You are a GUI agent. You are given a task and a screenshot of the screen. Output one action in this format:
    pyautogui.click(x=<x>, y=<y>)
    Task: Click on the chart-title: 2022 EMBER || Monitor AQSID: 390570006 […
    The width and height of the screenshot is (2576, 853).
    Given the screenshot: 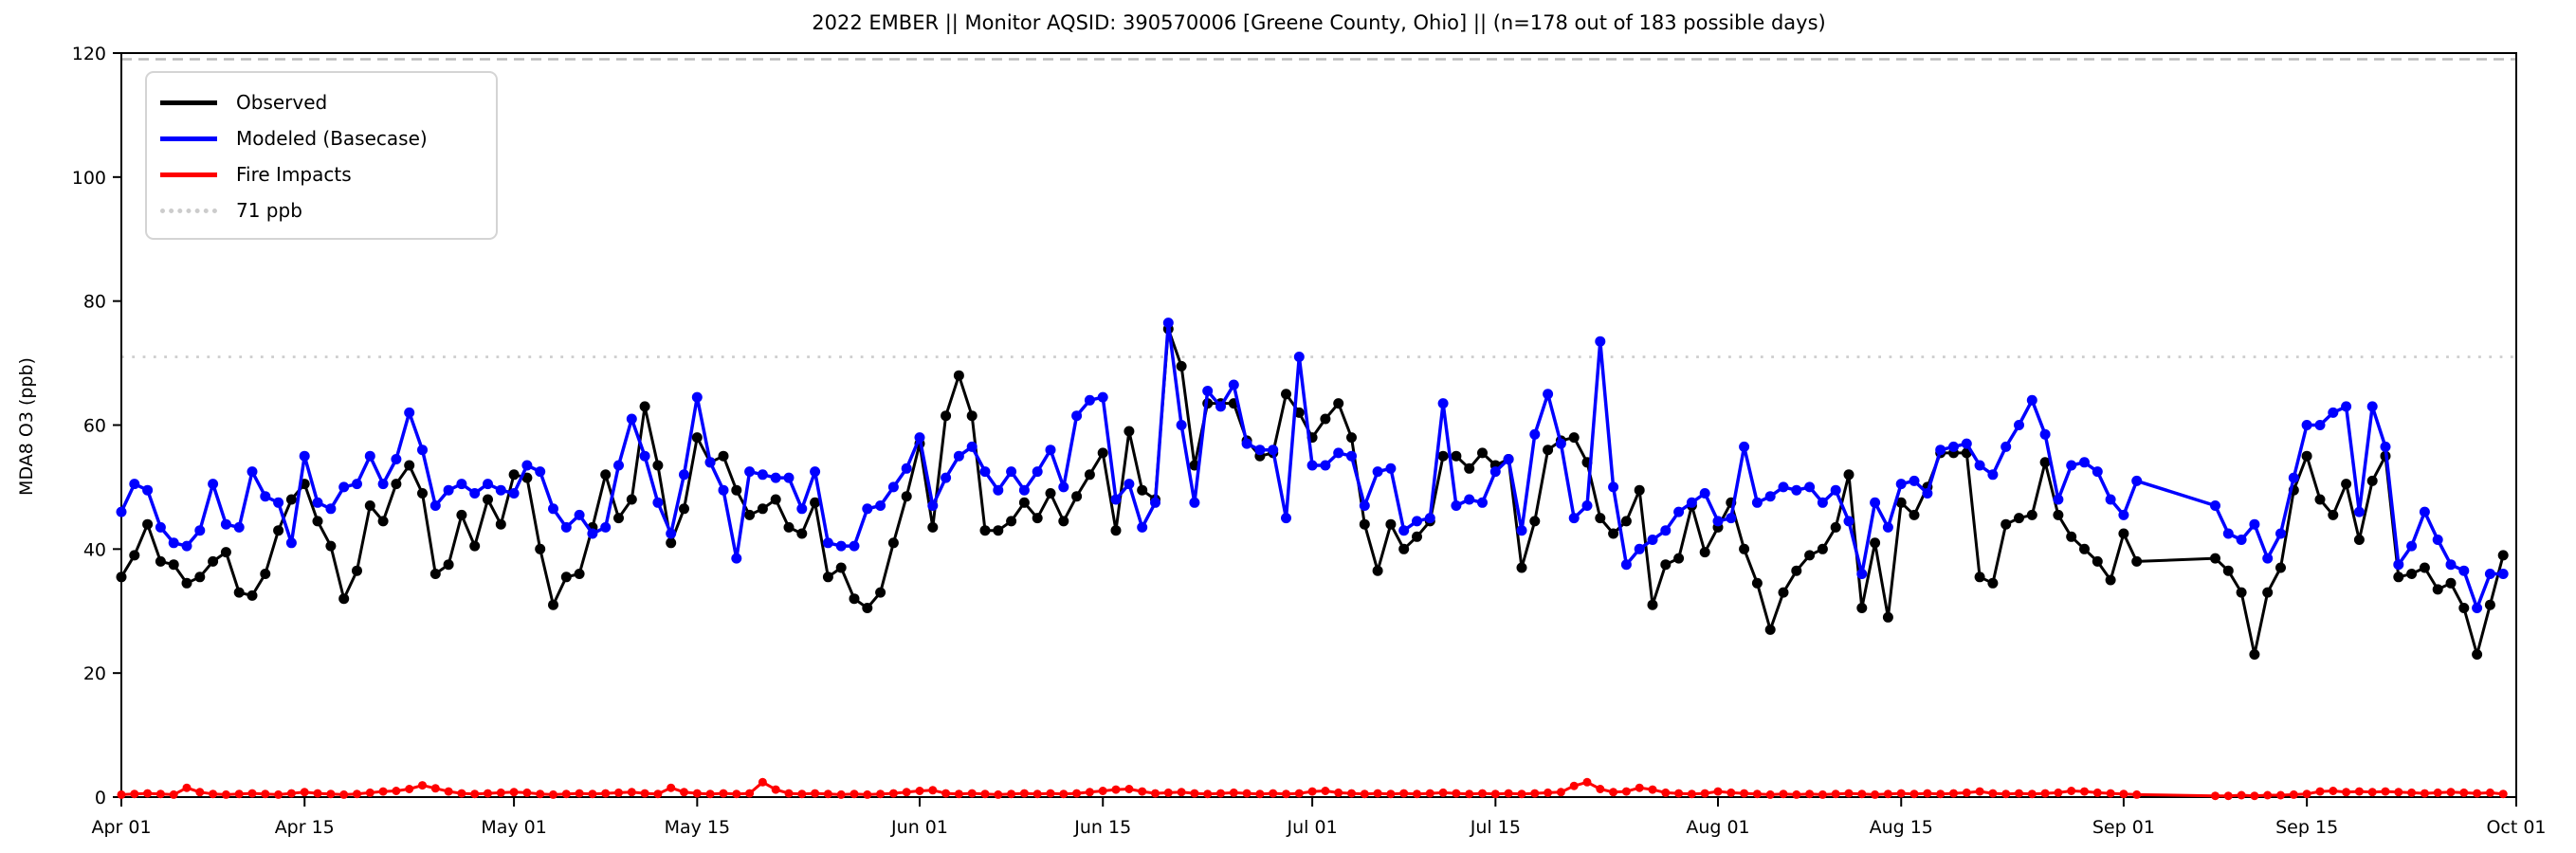 What is the action you would take?
    pyautogui.click(x=1319, y=22)
    